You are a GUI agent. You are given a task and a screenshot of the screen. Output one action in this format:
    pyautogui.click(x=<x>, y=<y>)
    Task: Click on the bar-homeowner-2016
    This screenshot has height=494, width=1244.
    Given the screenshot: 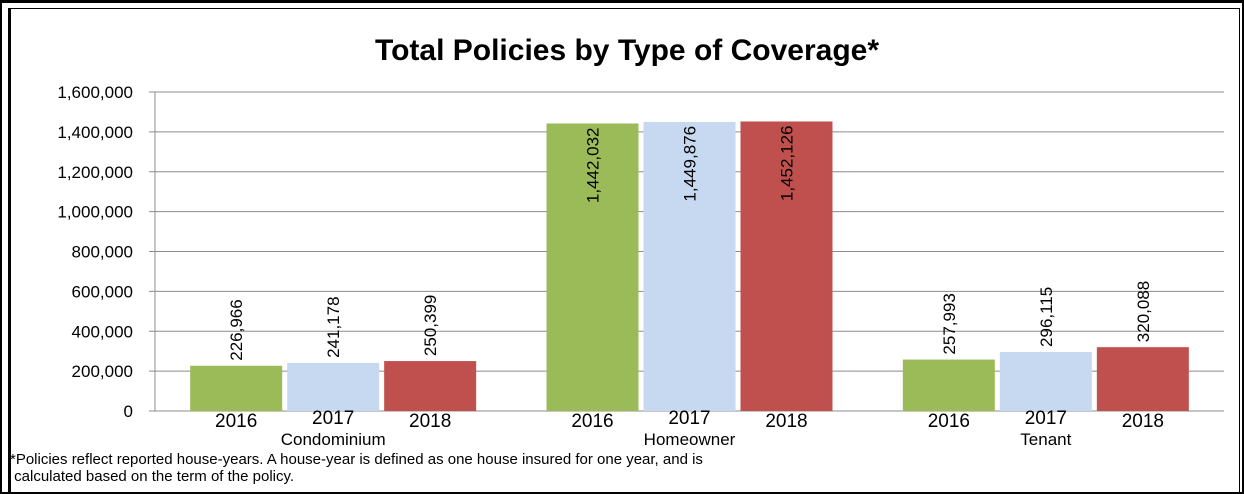 What is the action you would take?
    pyautogui.click(x=592, y=267)
    